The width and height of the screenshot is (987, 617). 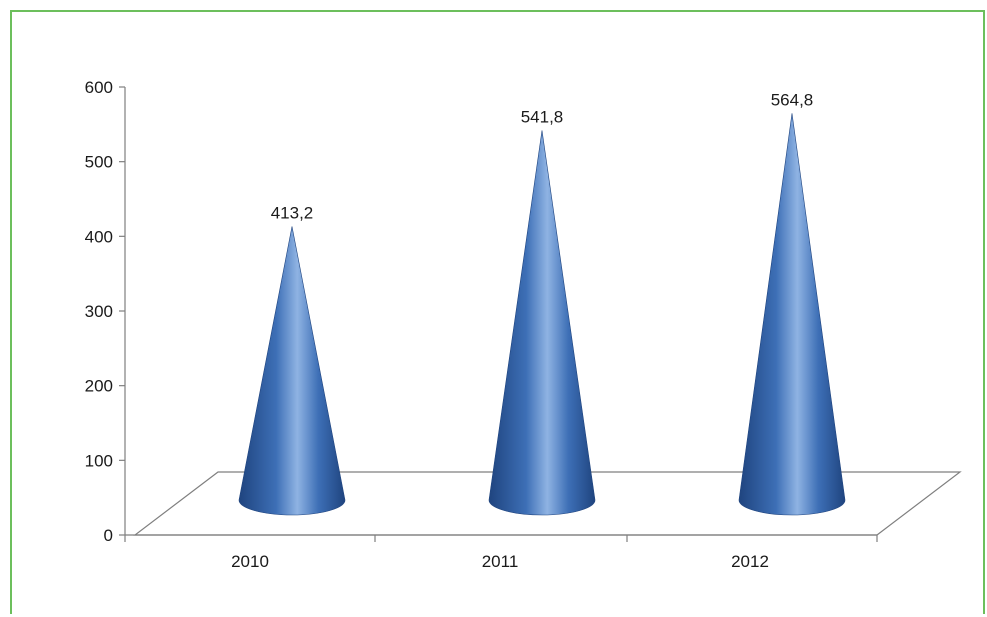 I want to click on data-label: 413,2, so click(x=292, y=212).